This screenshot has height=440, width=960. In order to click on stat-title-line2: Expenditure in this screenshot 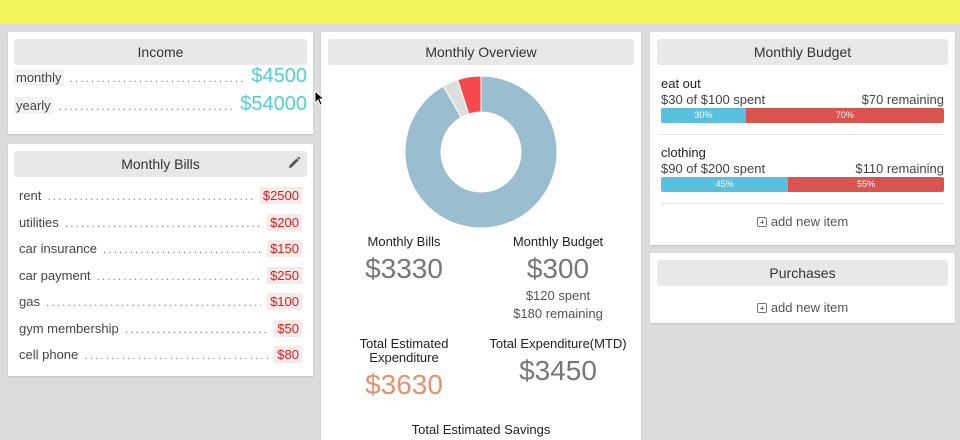, I will do `click(404, 357)`.